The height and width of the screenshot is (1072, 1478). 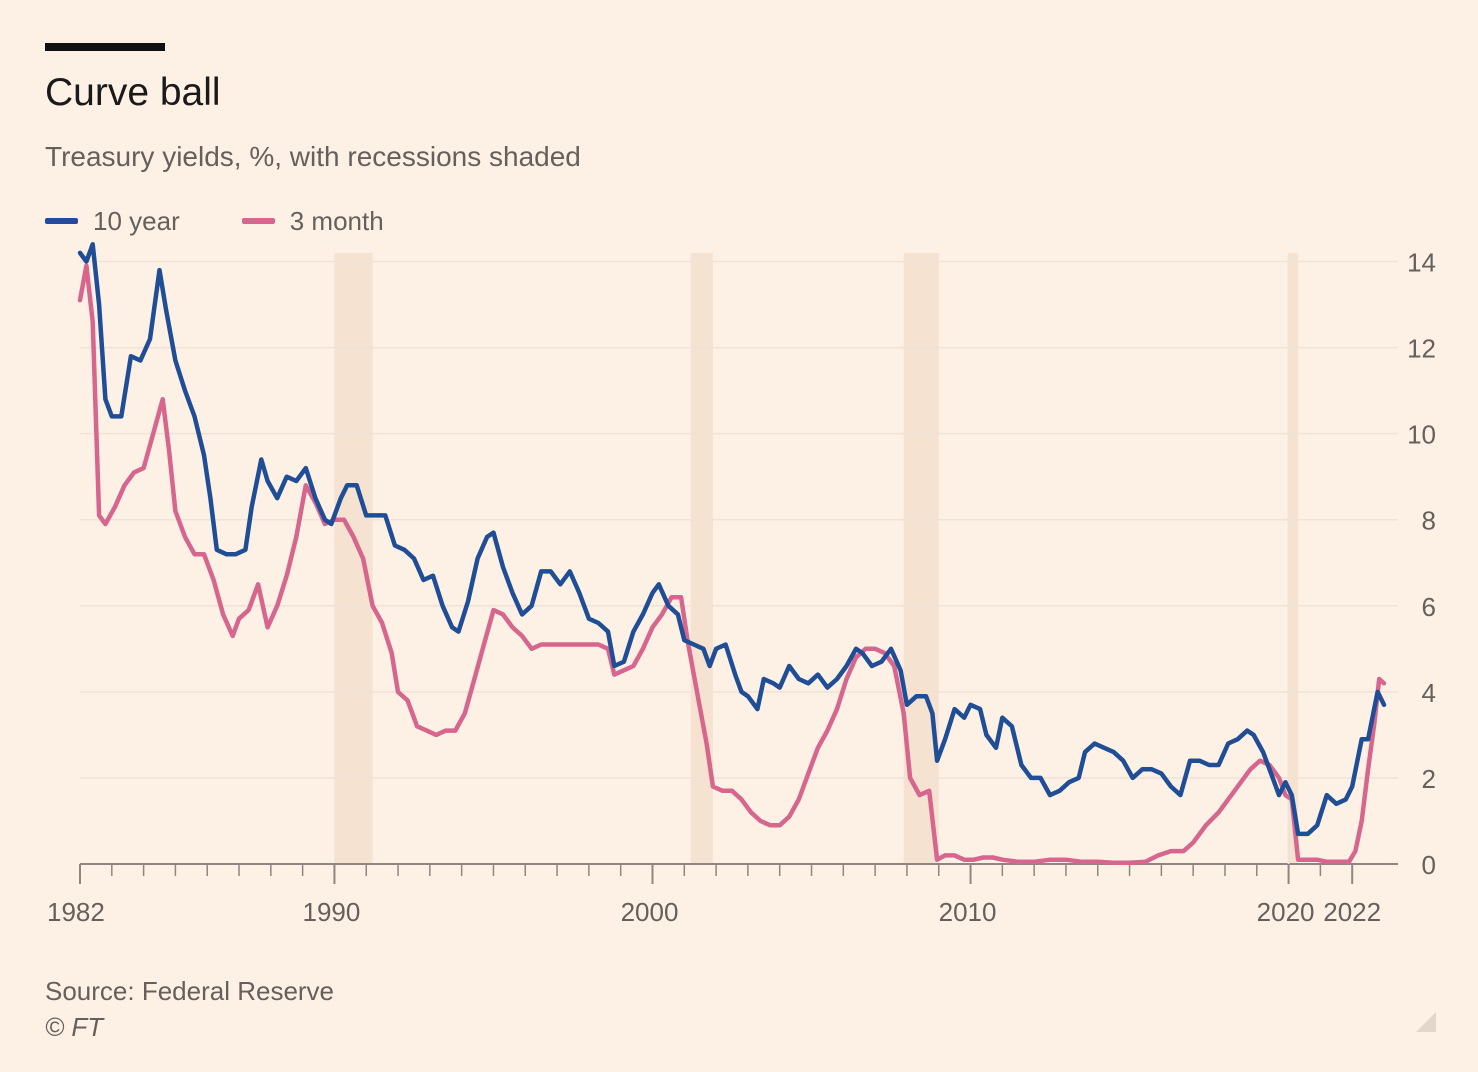 I want to click on legend-item-3-month: 3 month, so click(x=312, y=221).